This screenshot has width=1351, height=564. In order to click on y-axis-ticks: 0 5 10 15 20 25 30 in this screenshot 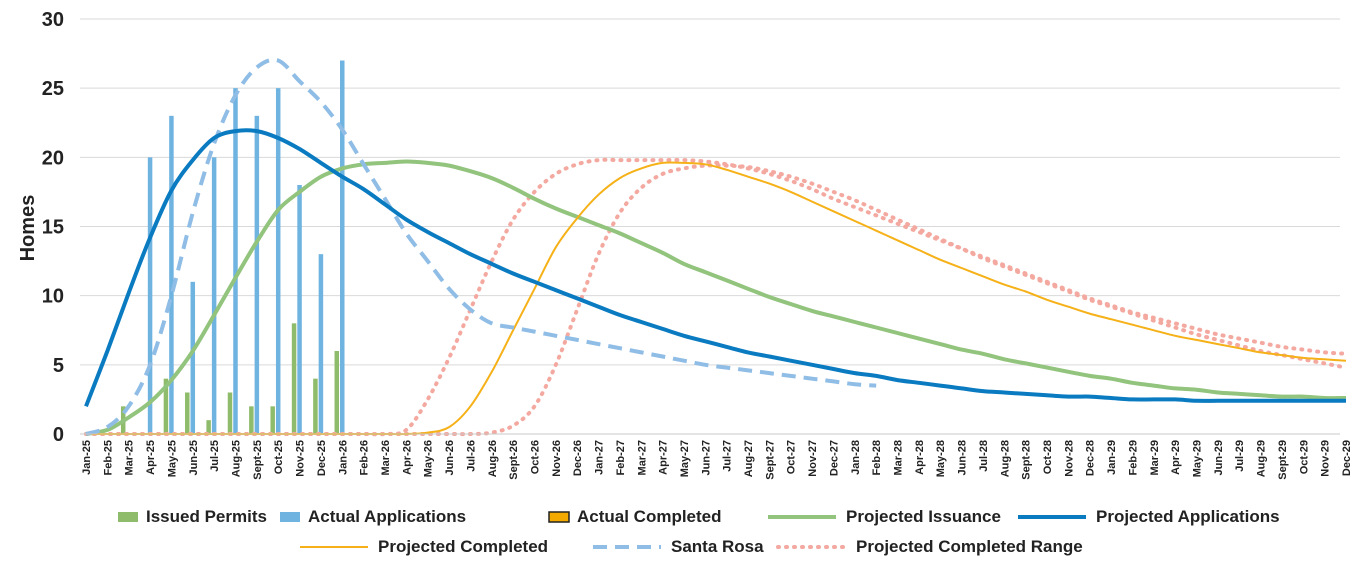, I will do `click(53, 227)`.